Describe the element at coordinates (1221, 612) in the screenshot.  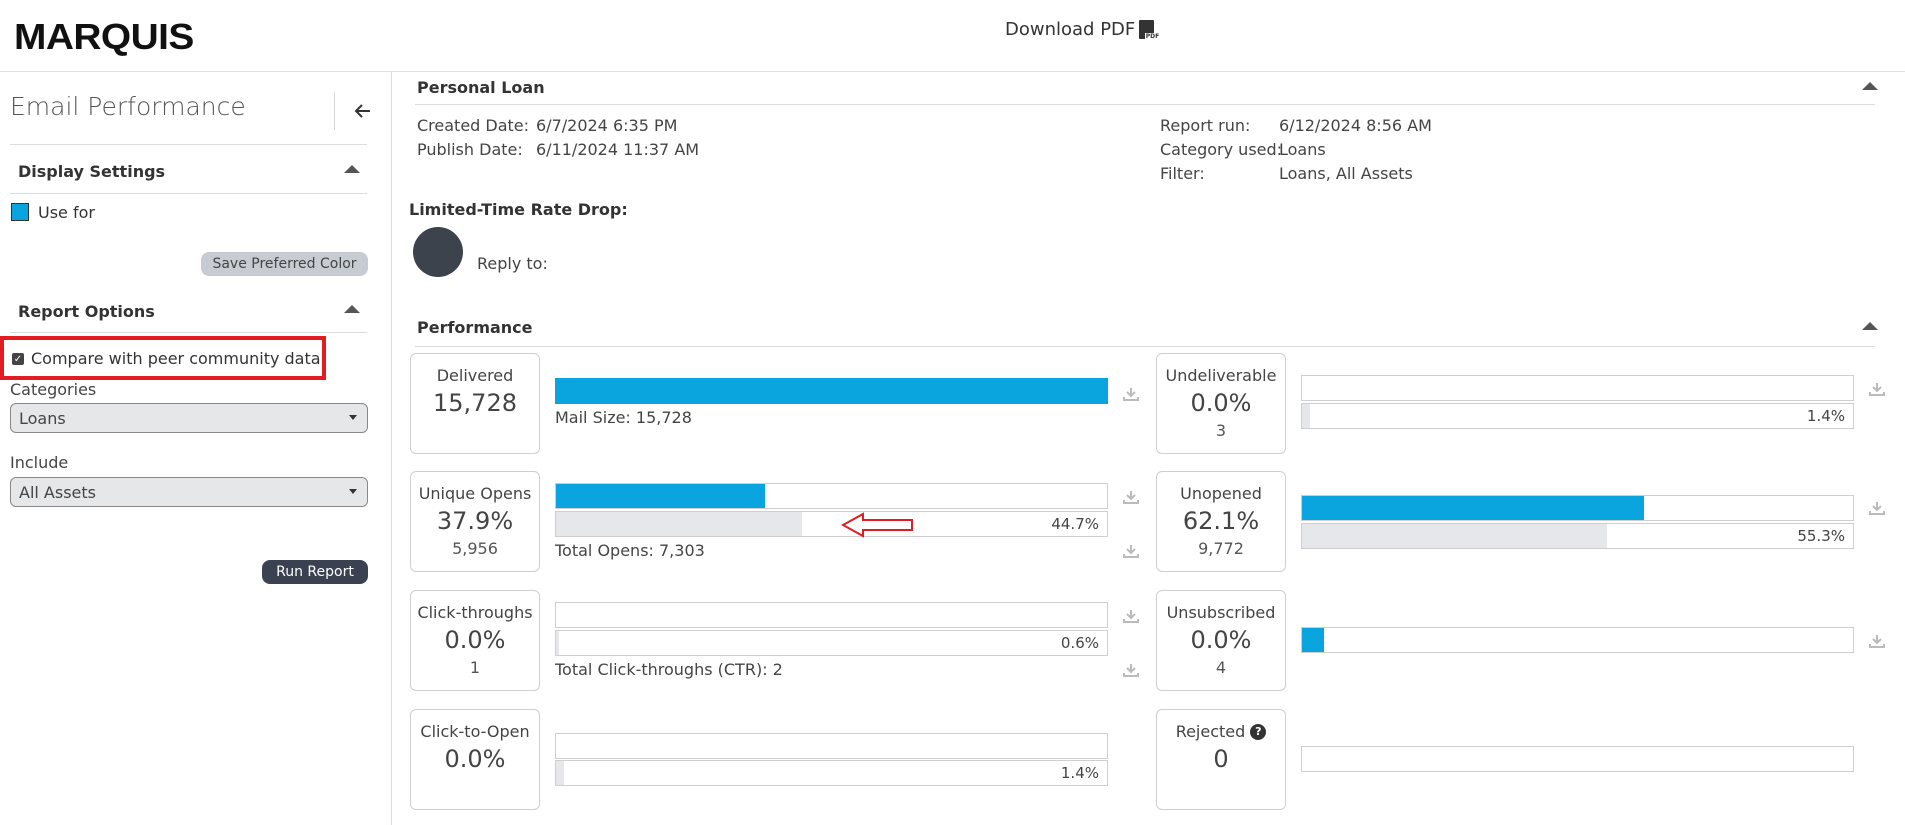
I see `unsubscribed-title: Unsubscribed` at that location.